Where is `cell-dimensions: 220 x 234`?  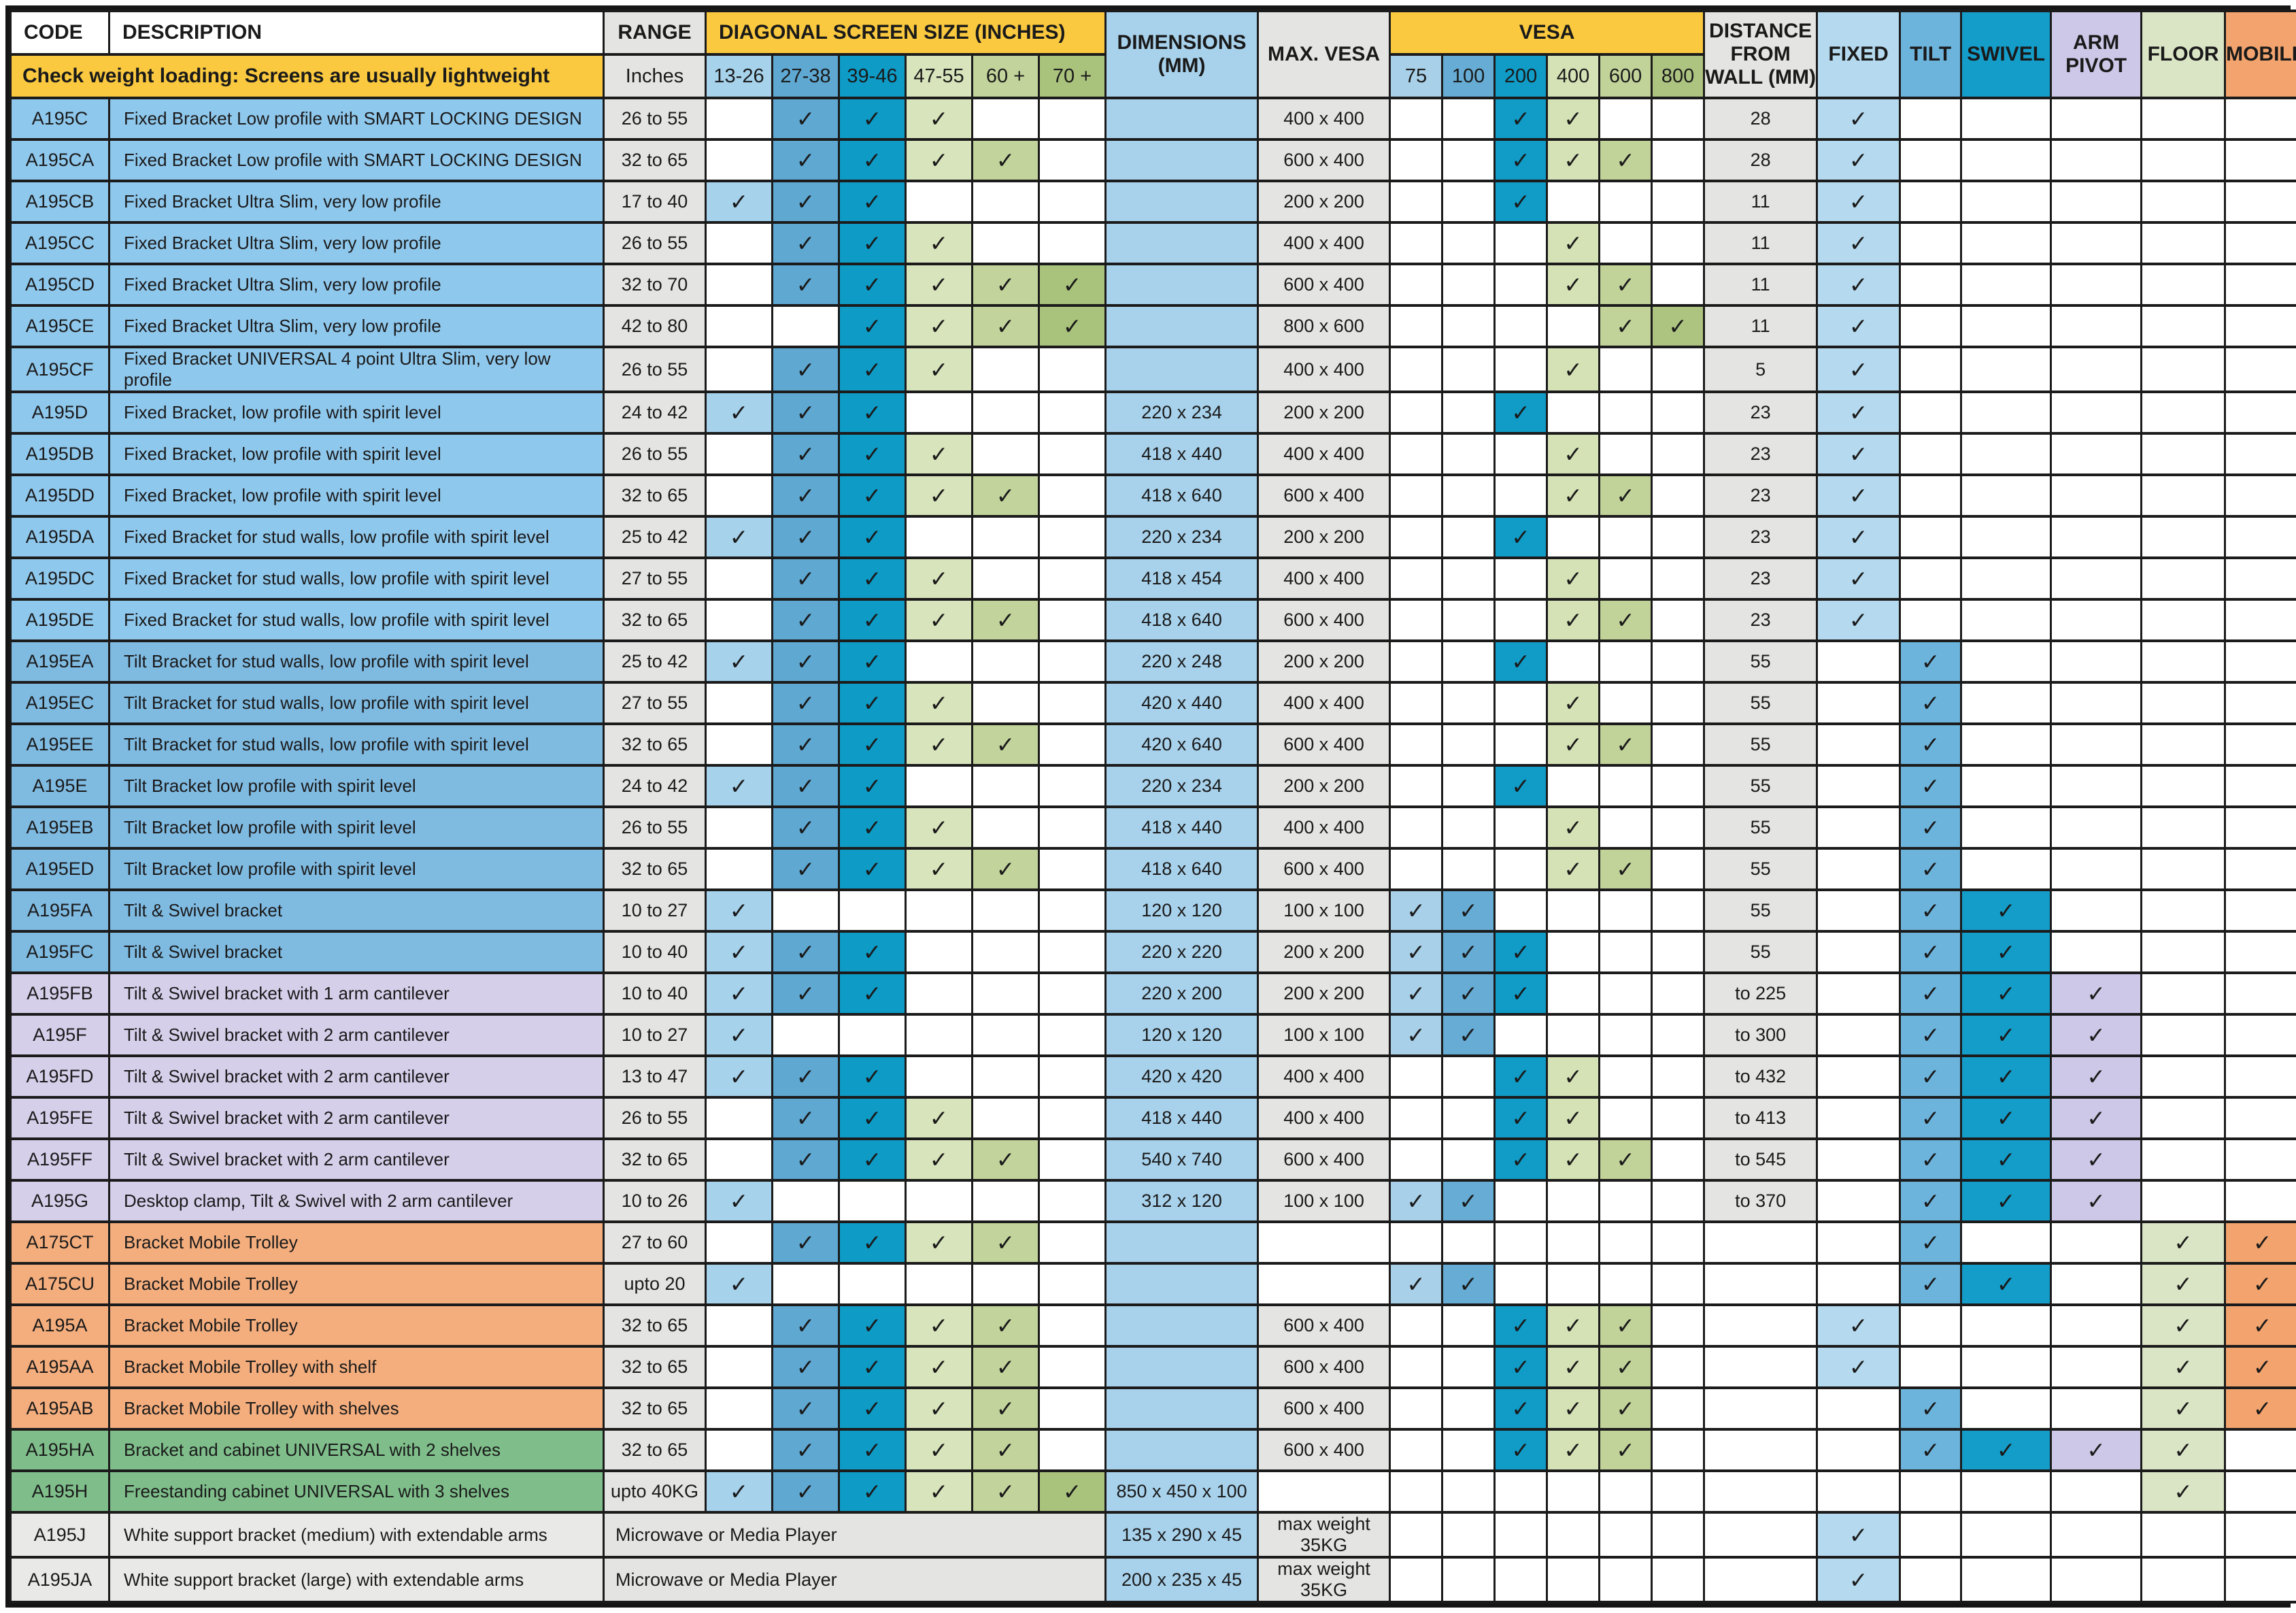
cell-dimensions: 220 x 234 is located at coordinates (1182, 412).